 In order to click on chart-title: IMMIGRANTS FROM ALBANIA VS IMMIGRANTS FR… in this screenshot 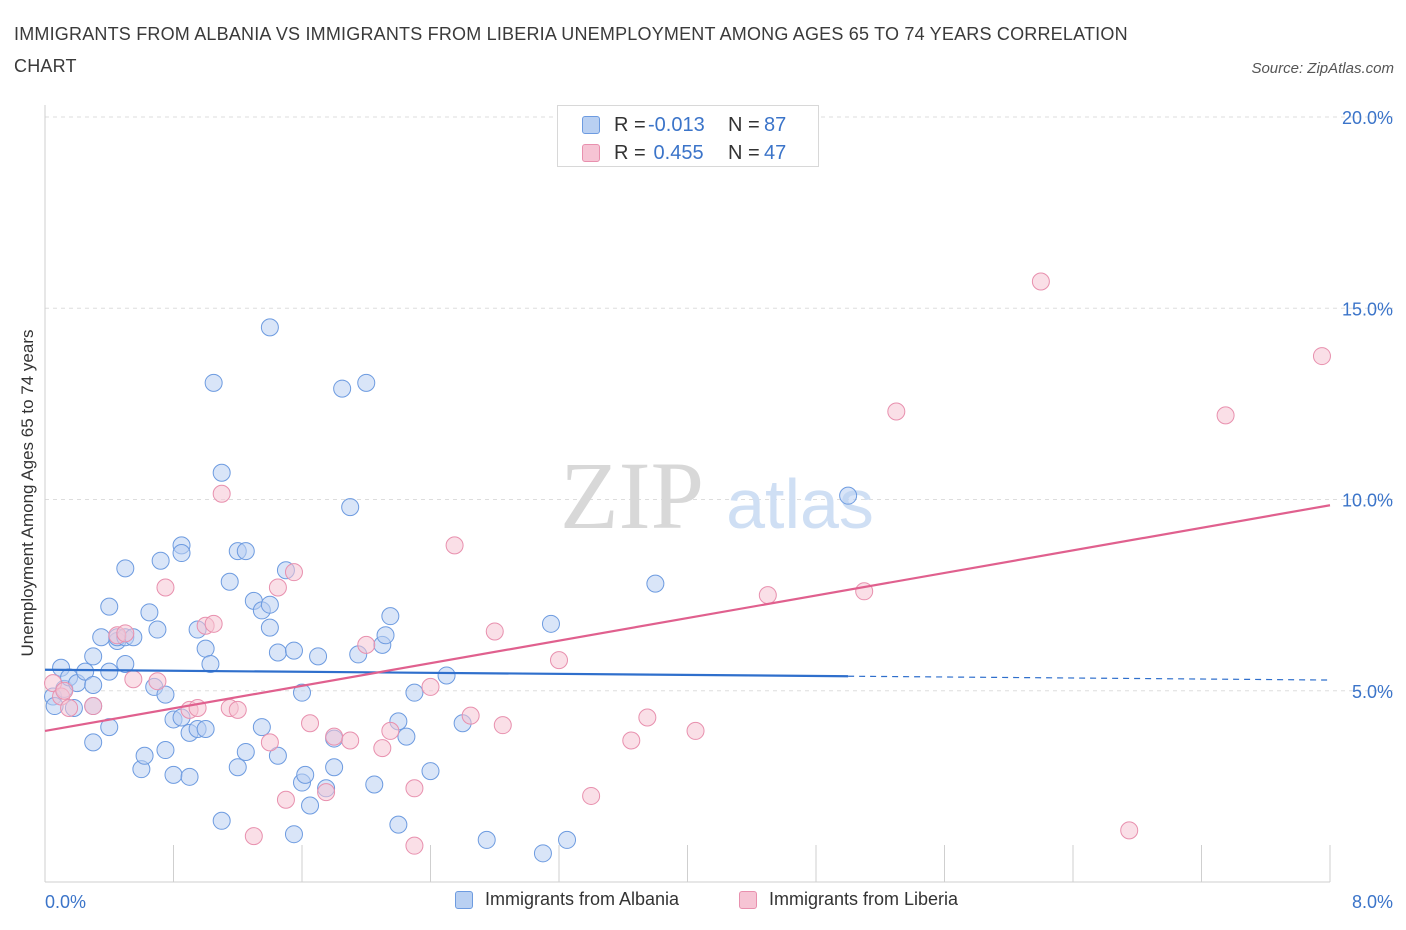, I will do `click(571, 50)`.